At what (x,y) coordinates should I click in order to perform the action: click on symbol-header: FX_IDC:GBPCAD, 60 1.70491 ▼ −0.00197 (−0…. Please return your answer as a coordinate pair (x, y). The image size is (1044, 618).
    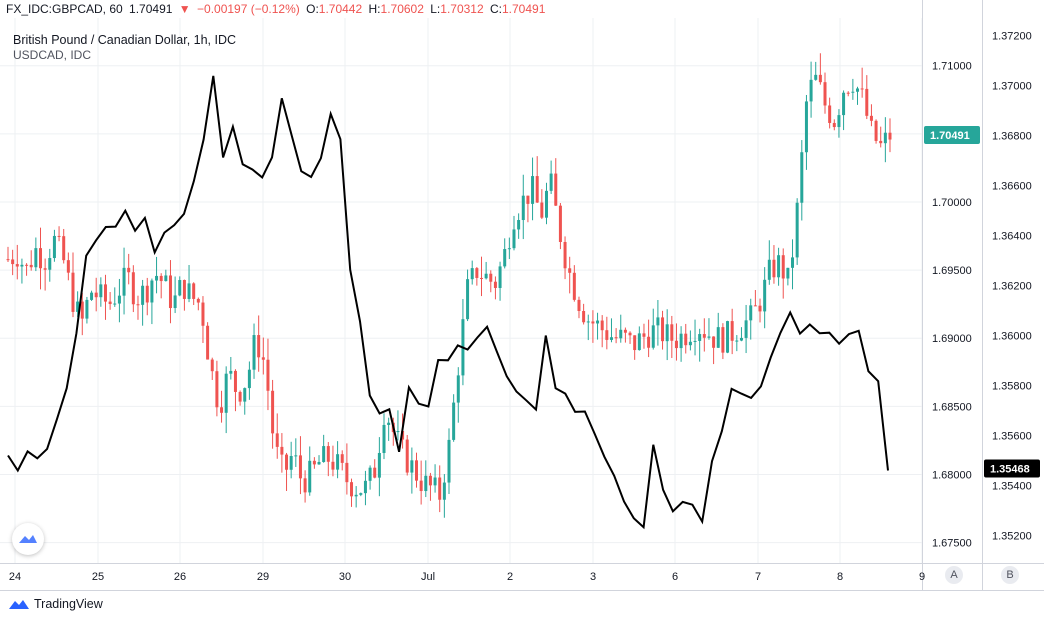
    Looking at the image, I should click on (277, 9).